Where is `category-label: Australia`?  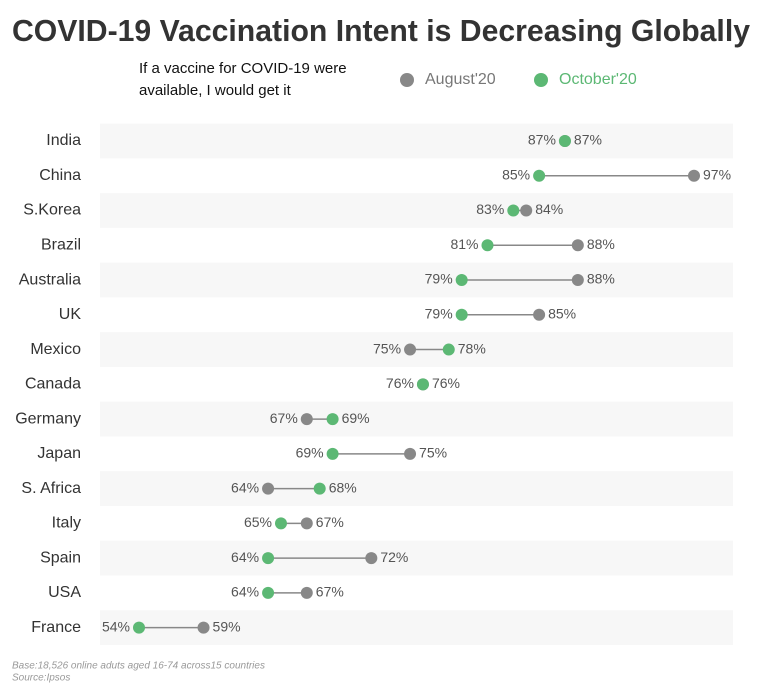 category-label: Australia is located at coordinates (50, 279).